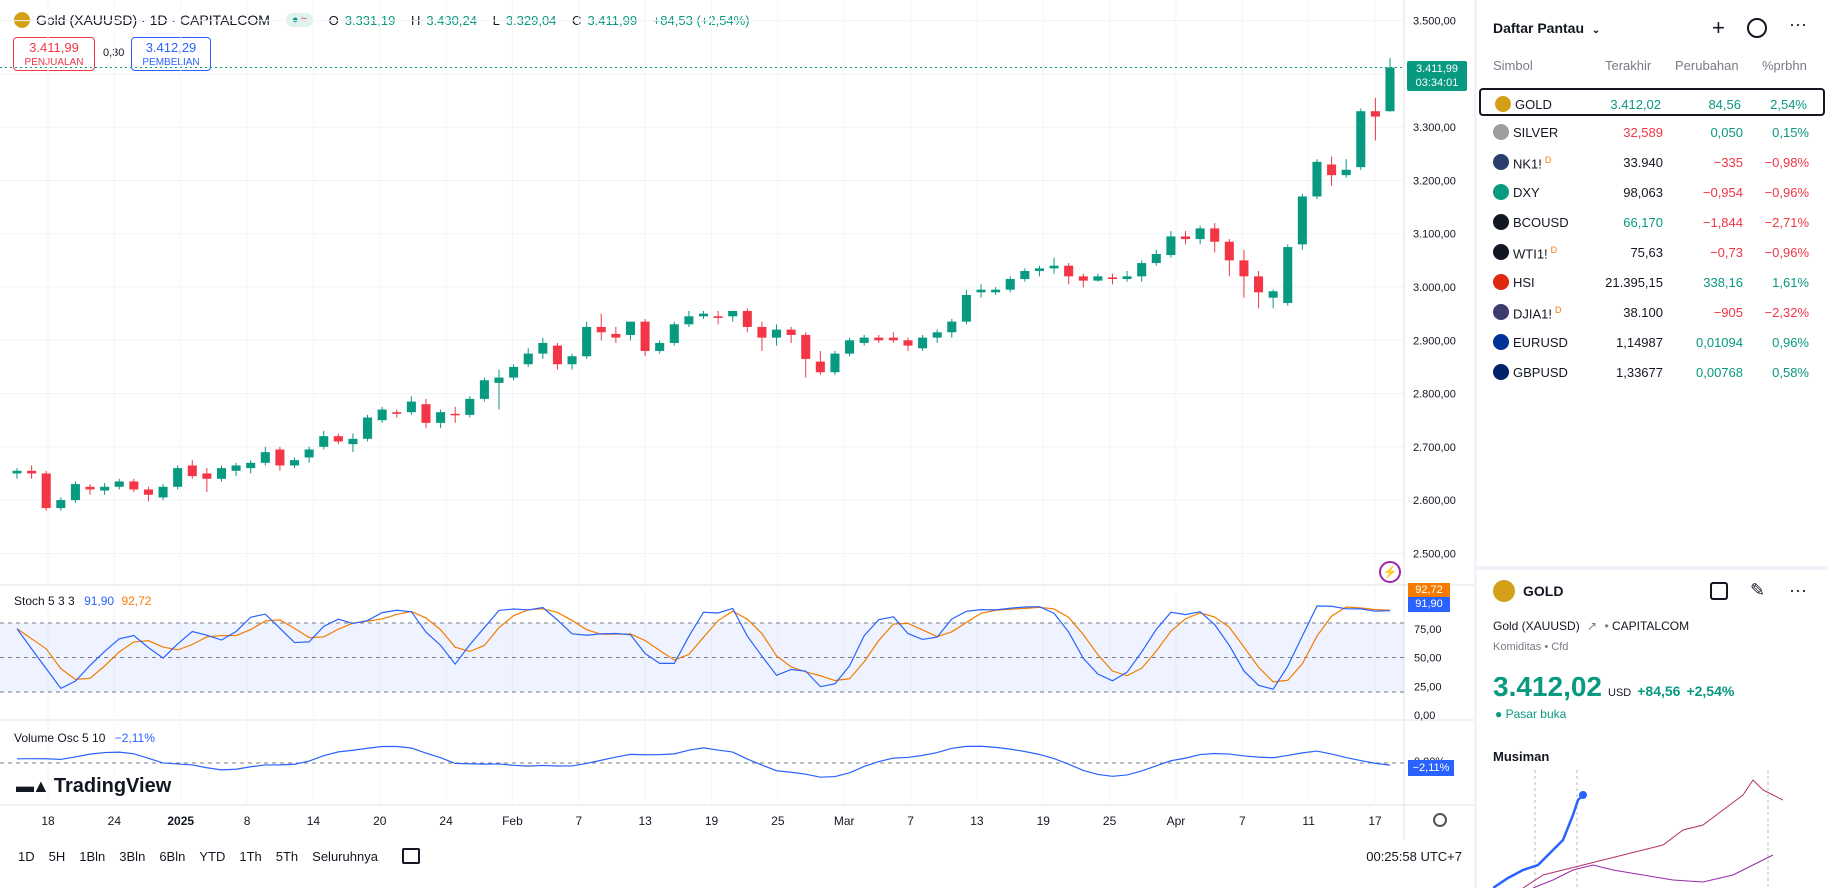  Describe the element at coordinates (1536, 626) in the screenshot. I see `detail-full-name: Gold (XAUUSD)` at that location.